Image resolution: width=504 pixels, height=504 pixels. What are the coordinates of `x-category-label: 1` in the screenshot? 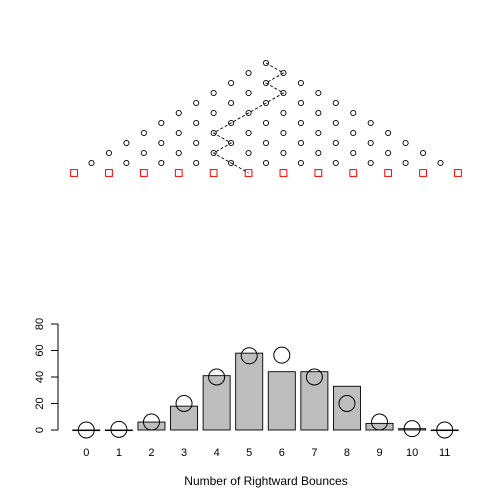 It's located at (119, 453).